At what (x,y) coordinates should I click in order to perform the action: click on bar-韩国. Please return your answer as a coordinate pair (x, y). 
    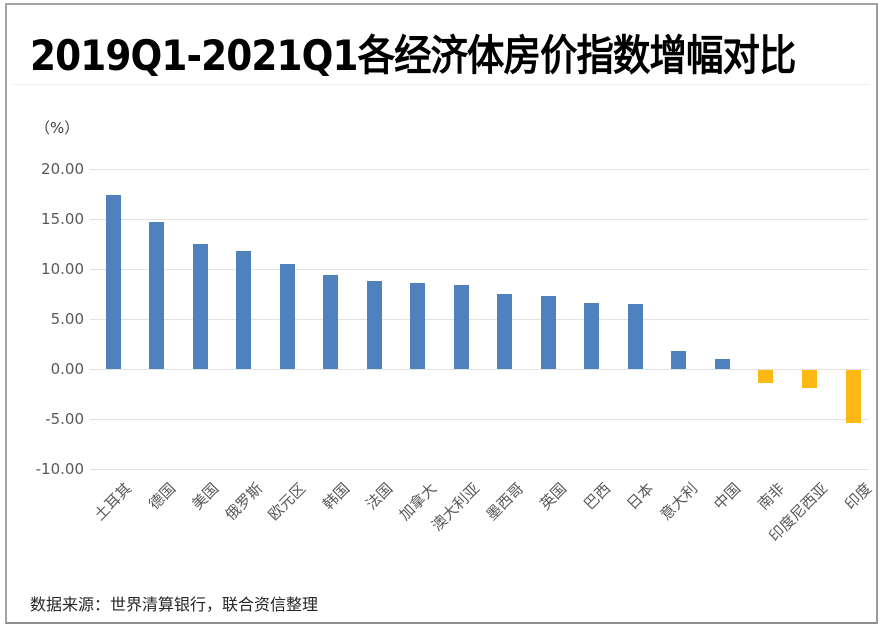
    Looking at the image, I should click on (331, 322).